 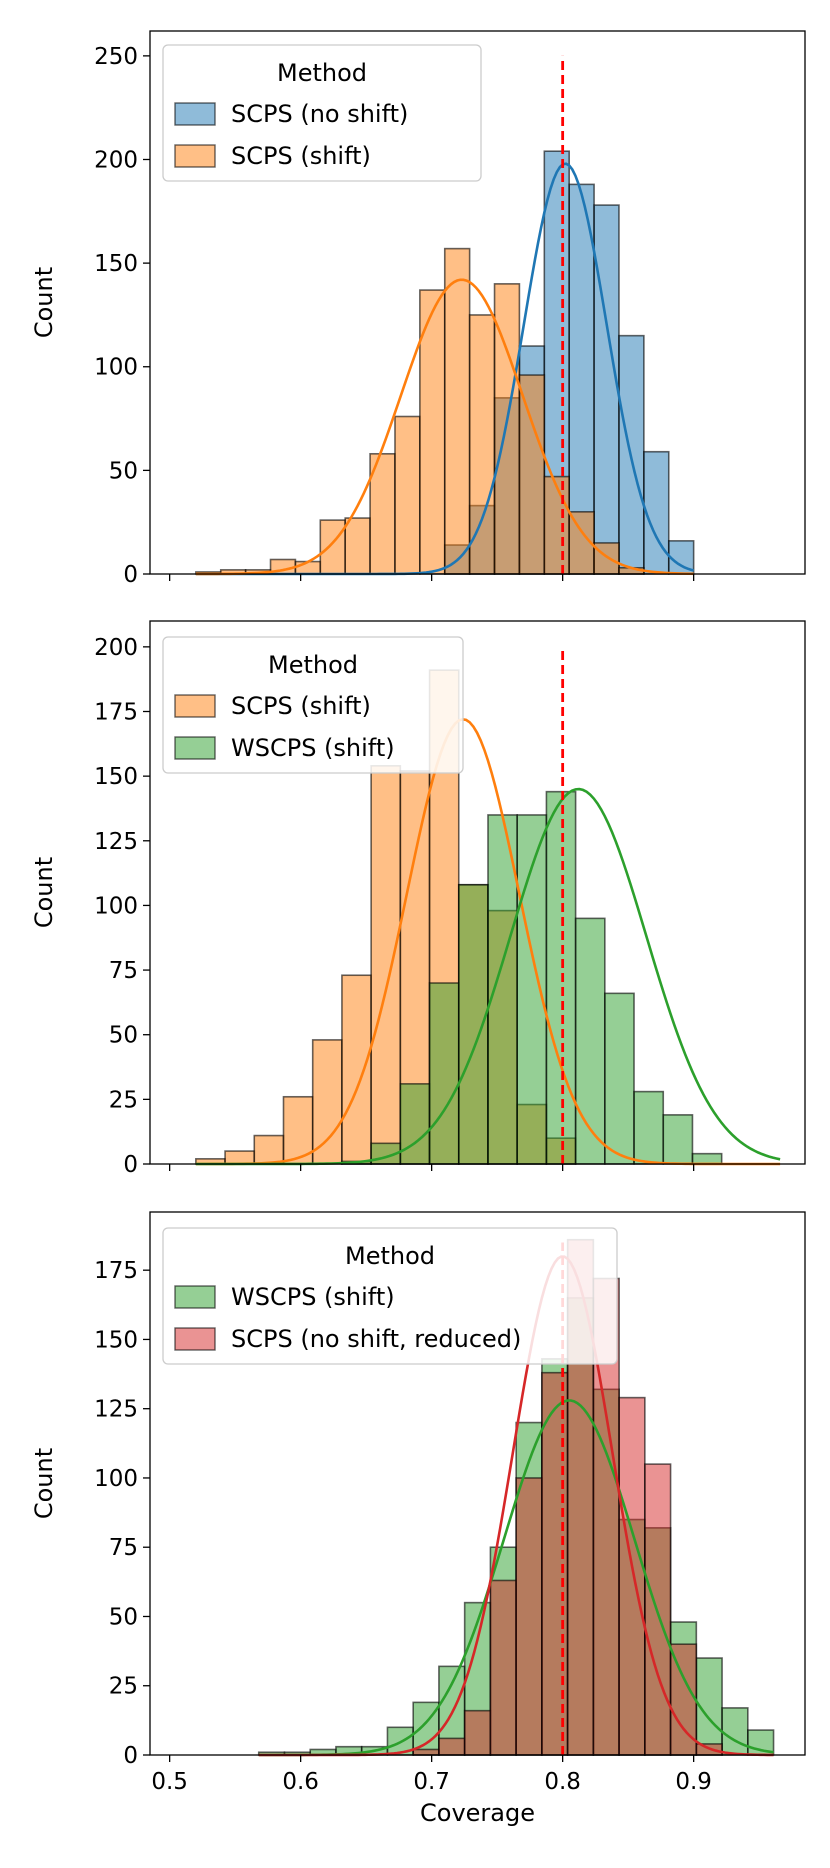 What do you see at coordinates (300, 1782) in the screenshot?
I see `x-tick-label: 0.6` at bounding box center [300, 1782].